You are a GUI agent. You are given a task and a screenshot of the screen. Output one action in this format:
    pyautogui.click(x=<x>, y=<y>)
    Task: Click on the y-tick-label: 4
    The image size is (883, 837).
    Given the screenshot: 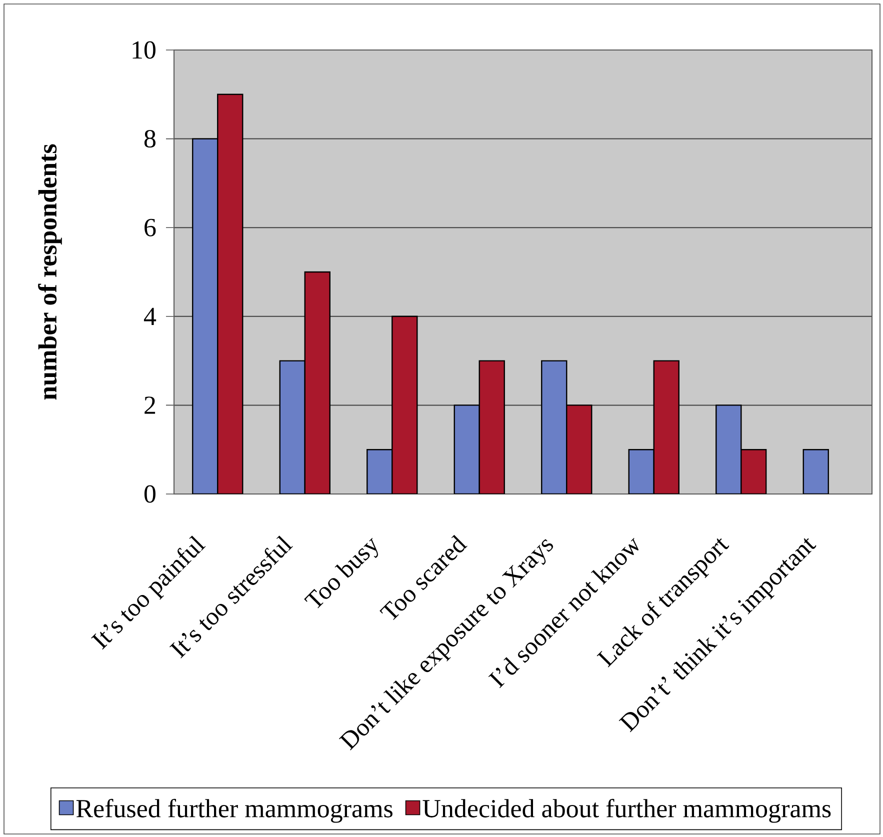 What is the action you would take?
    pyautogui.click(x=150, y=316)
    